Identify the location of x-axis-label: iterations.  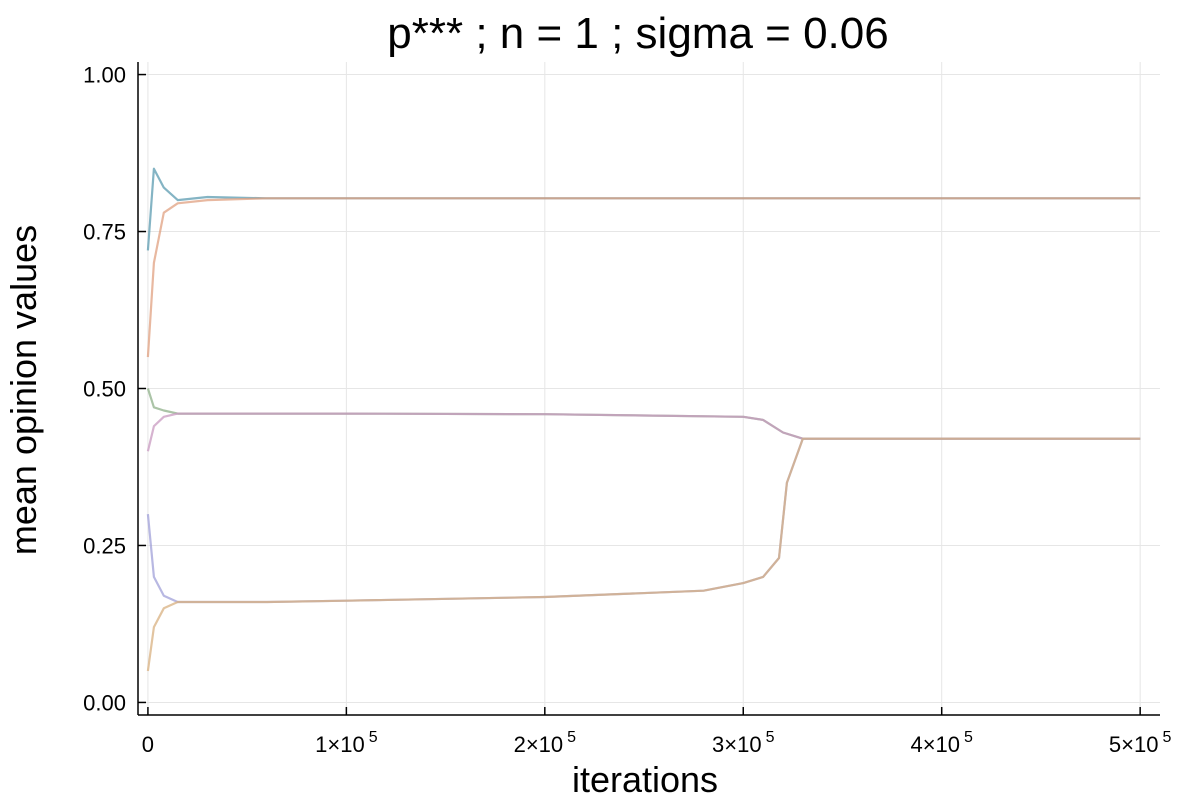
(645, 779).